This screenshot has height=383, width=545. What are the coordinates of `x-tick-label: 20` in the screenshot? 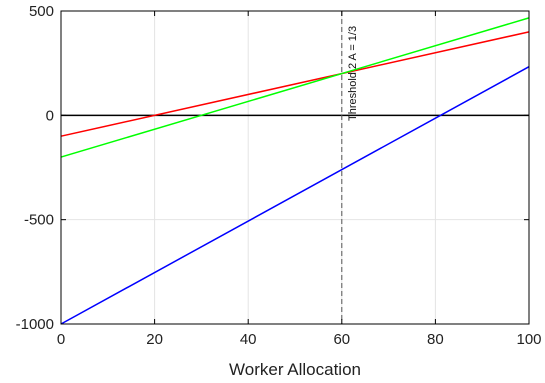 It's located at (154, 339).